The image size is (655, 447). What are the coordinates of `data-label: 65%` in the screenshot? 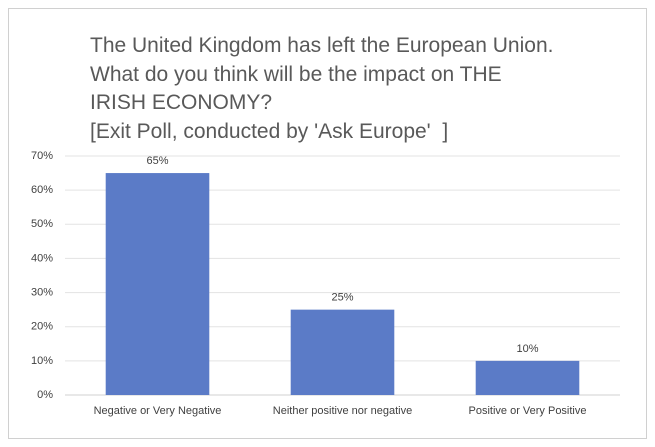 It's located at (157, 161).